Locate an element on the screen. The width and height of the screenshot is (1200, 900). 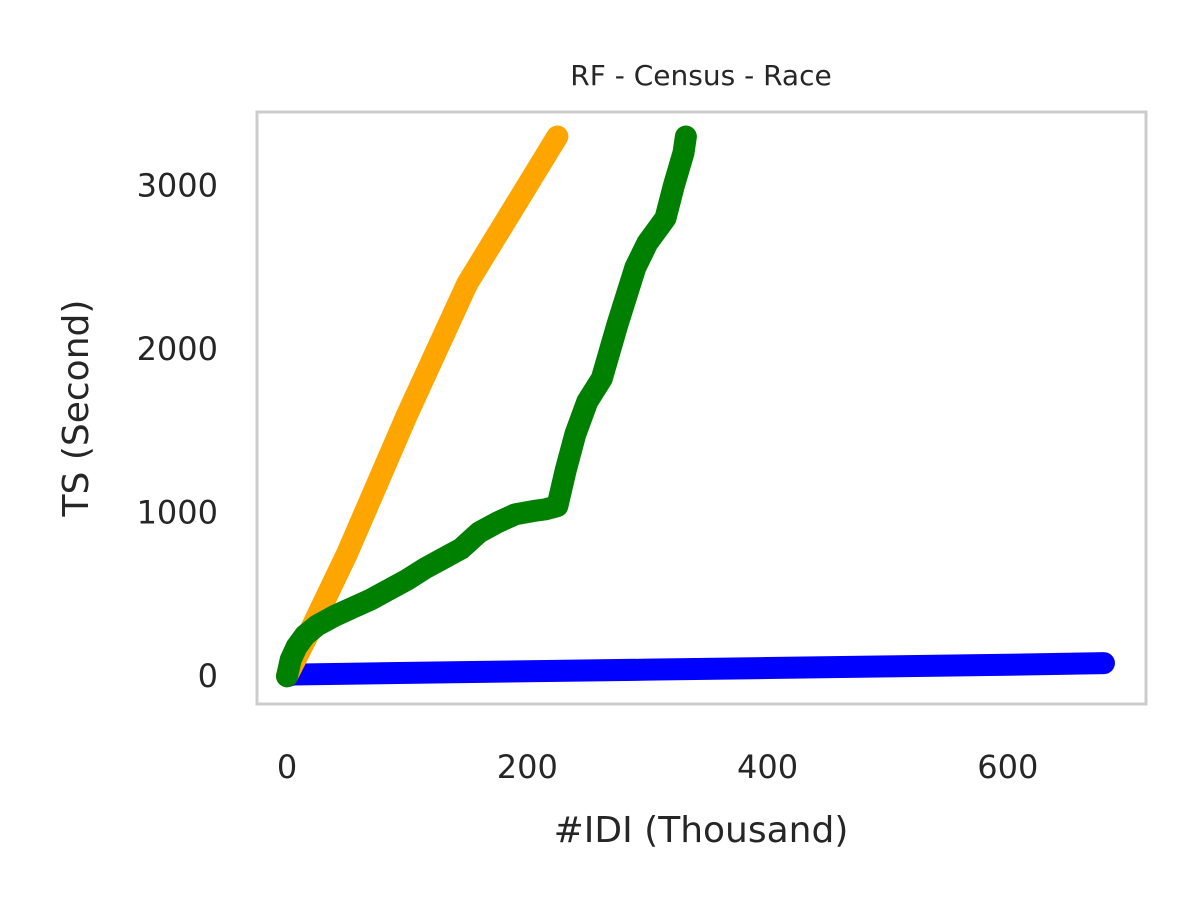
x-tick-label: 400 is located at coordinates (767, 767).